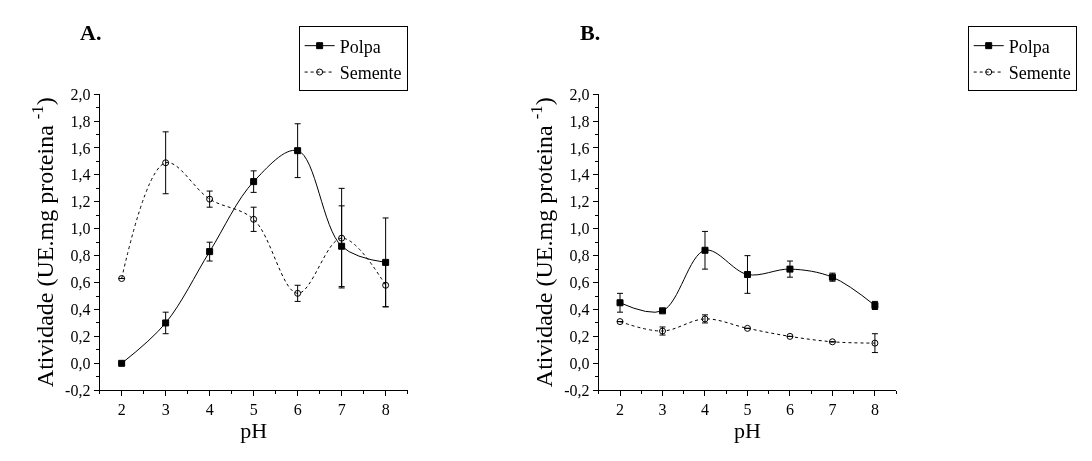  What do you see at coordinates (91, 32) in the screenshot?
I see `chart-title: A.` at bounding box center [91, 32].